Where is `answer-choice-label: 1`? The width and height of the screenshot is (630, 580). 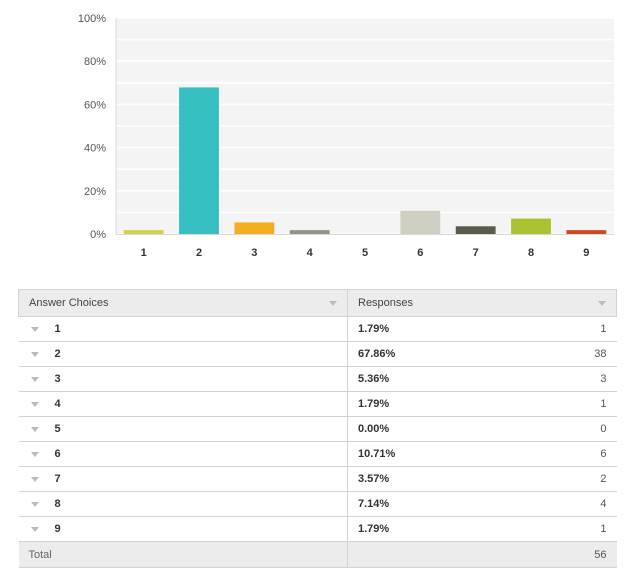 answer-choice-label: 1 is located at coordinates (57, 329).